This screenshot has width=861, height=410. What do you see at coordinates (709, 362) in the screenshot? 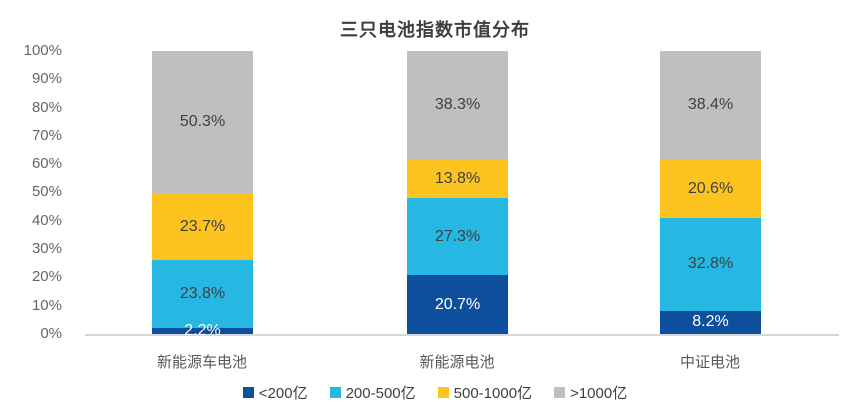
I see `x-axis-label: 中证电池` at bounding box center [709, 362].